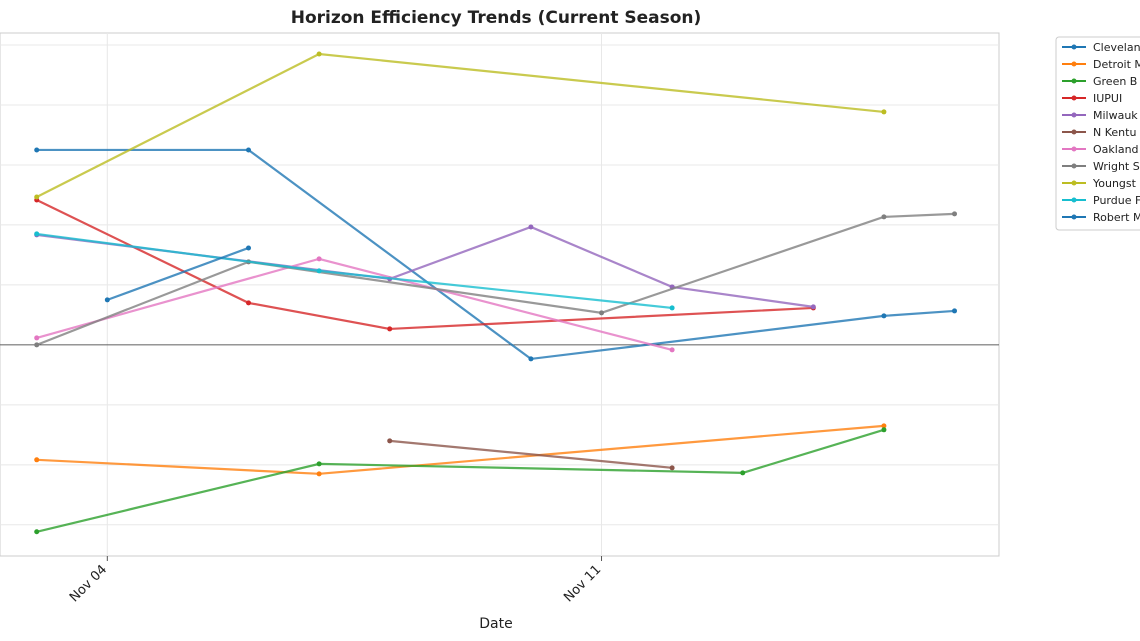 The width and height of the screenshot is (1140, 641). Describe the element at coordinates (1116, 47) in the screenshot. I see `legend-label: Clevelan` at that location.